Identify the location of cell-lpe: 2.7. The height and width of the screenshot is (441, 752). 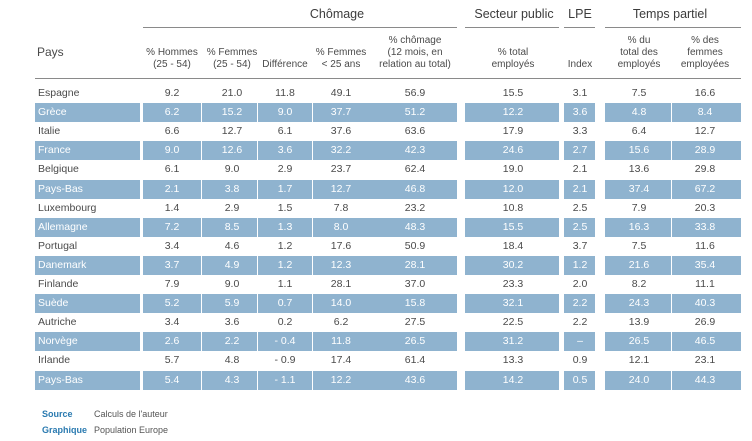
(580, 150).